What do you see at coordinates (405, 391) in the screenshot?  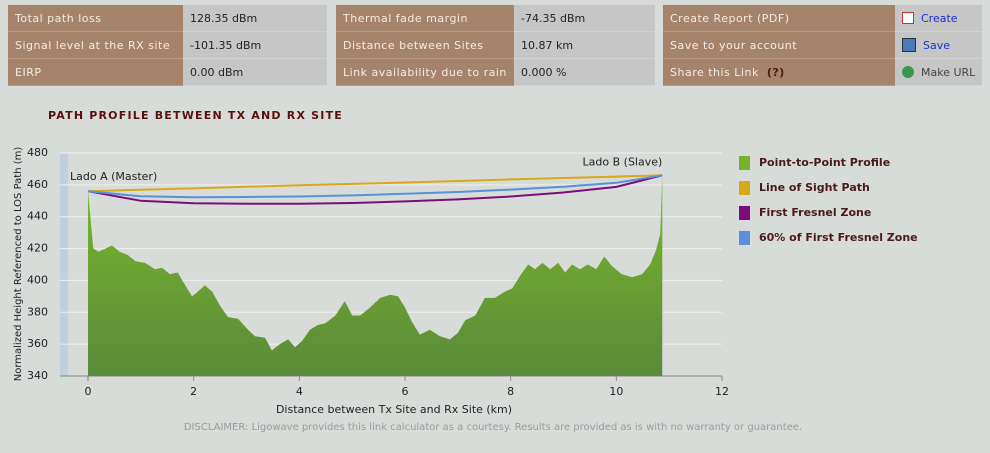 I see `x-tick-label: 6` at bounding box center [405, 391].